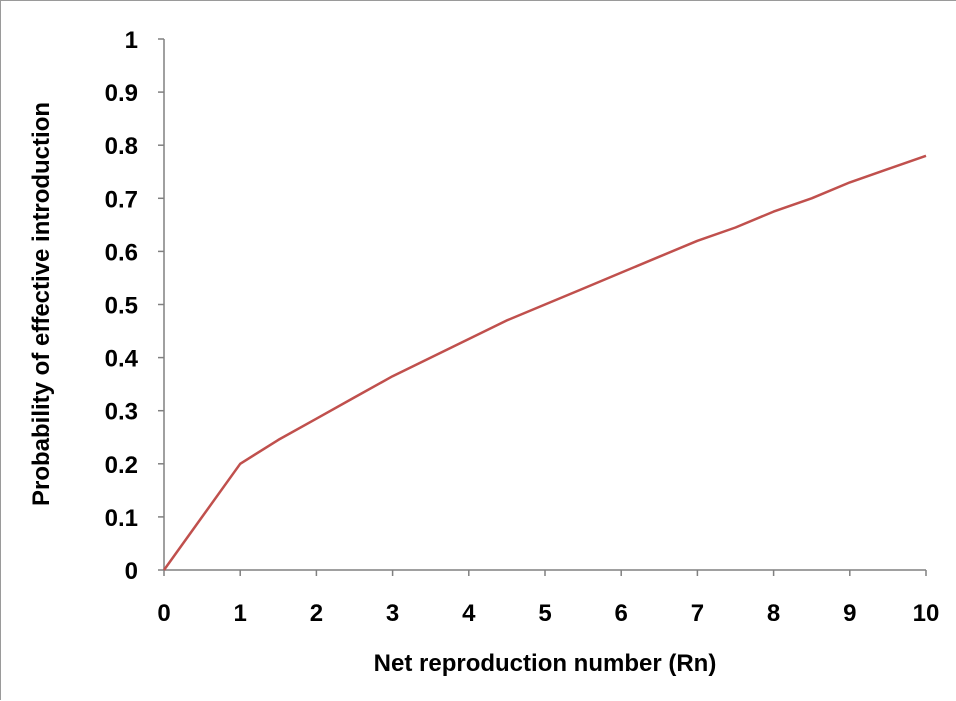 The image size is (956, 701). I want to click on y-tick-label: 0.4, so click(122, 359).